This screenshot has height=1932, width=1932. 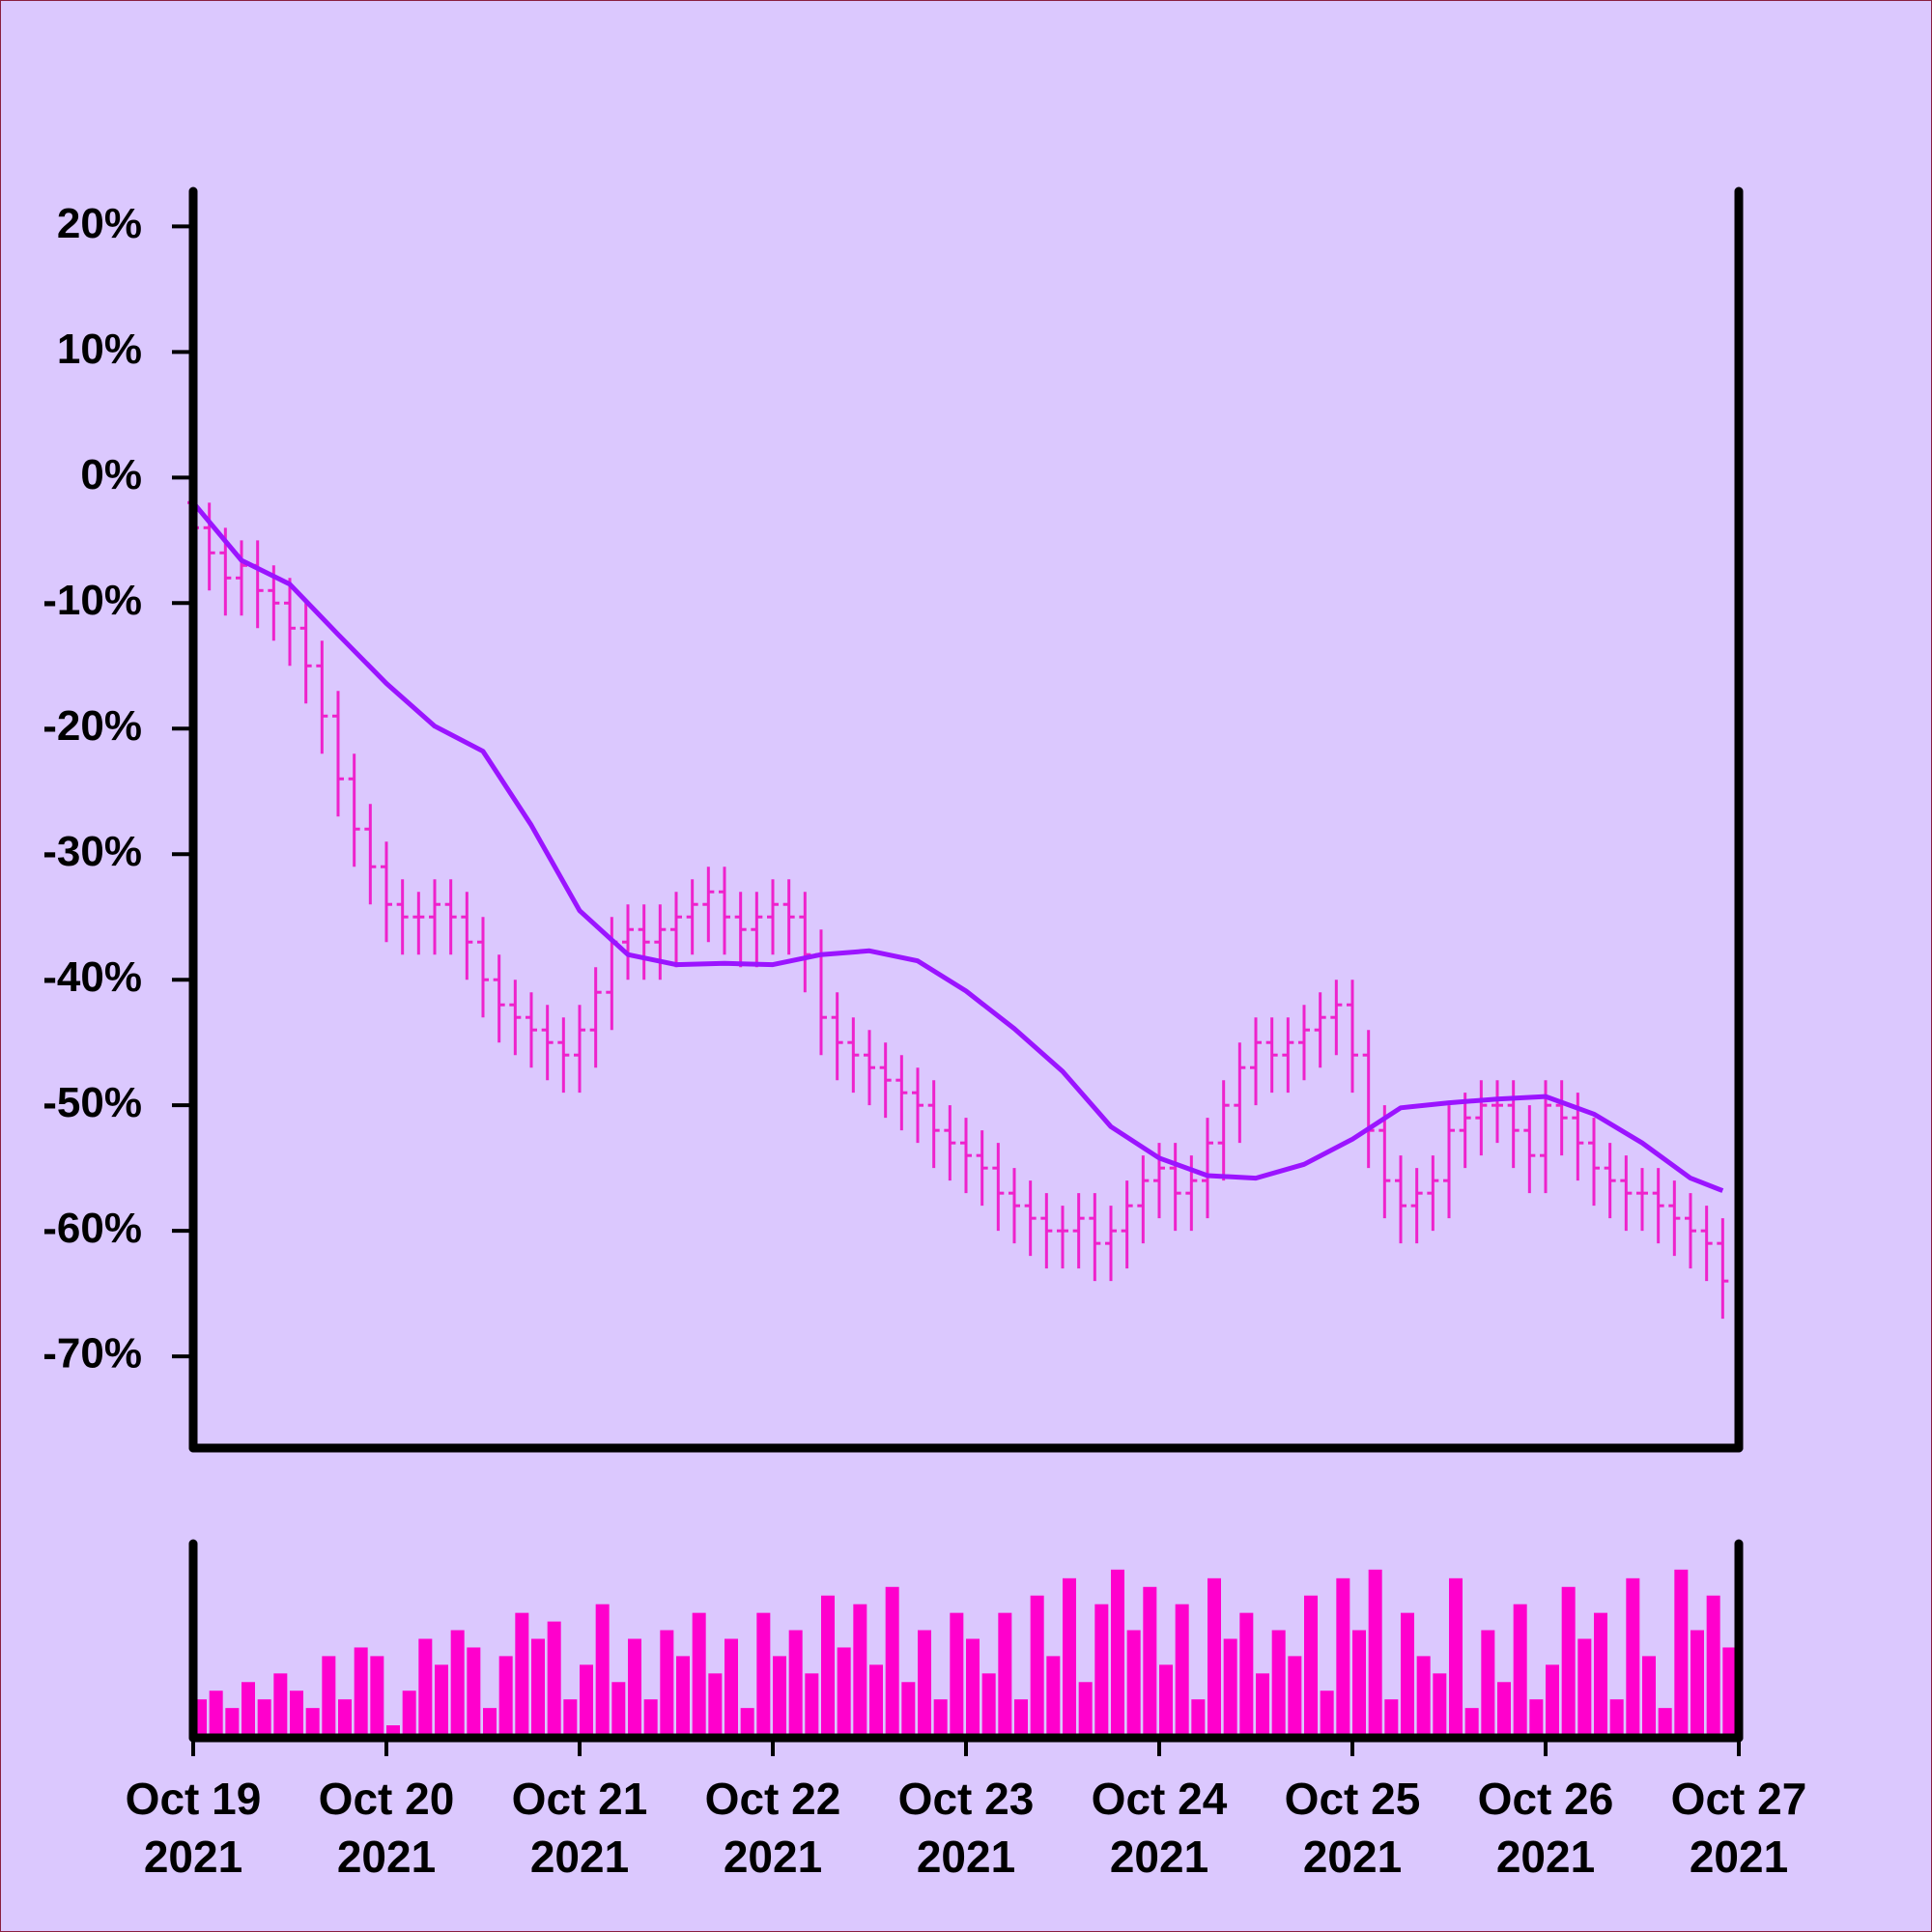 I want to click on x-tick-label: Oct 20, so click(x=387, y=1799).